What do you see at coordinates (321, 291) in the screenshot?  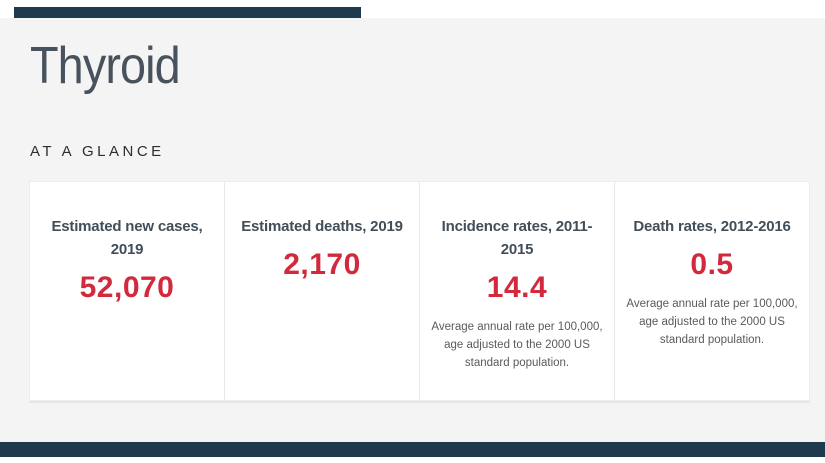 I see `stat-card-estimated-deaths: Estimated deaths, 2019 2,170` at bounding box center [321, 291].